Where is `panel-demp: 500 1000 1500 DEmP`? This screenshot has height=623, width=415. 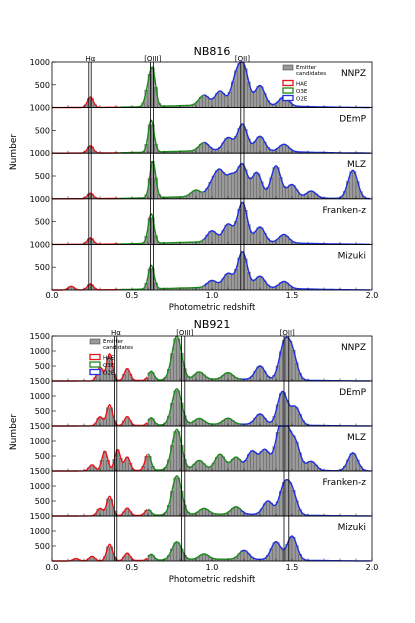
panel-demp: 500 1000 1500 DEmP is located at coordinates (201, 402).